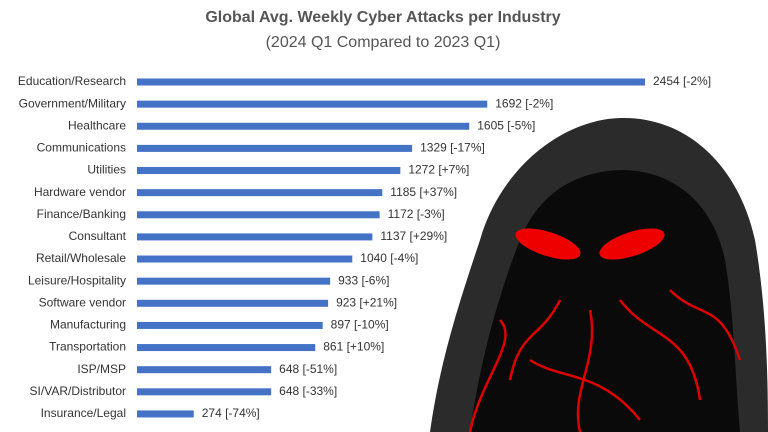 The image size is (768, 432). I want to click on value-label: 1040 [-4%], so click(389, 258).